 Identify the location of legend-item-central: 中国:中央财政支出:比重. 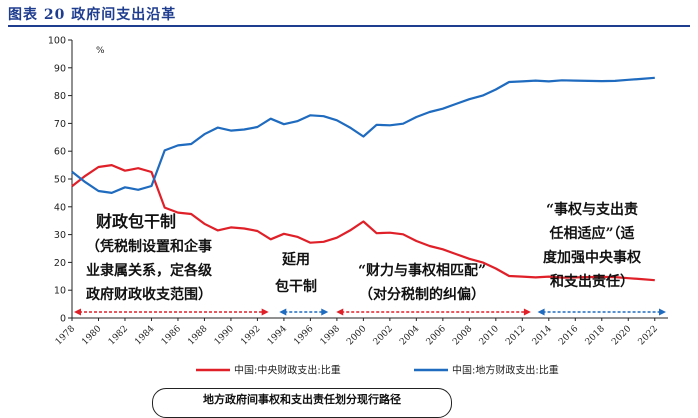
(268, 370).